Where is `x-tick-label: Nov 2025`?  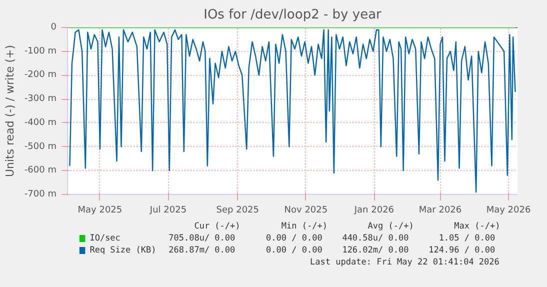 x-tick-label: Nov 2025 is located at coordinates (306, 211).